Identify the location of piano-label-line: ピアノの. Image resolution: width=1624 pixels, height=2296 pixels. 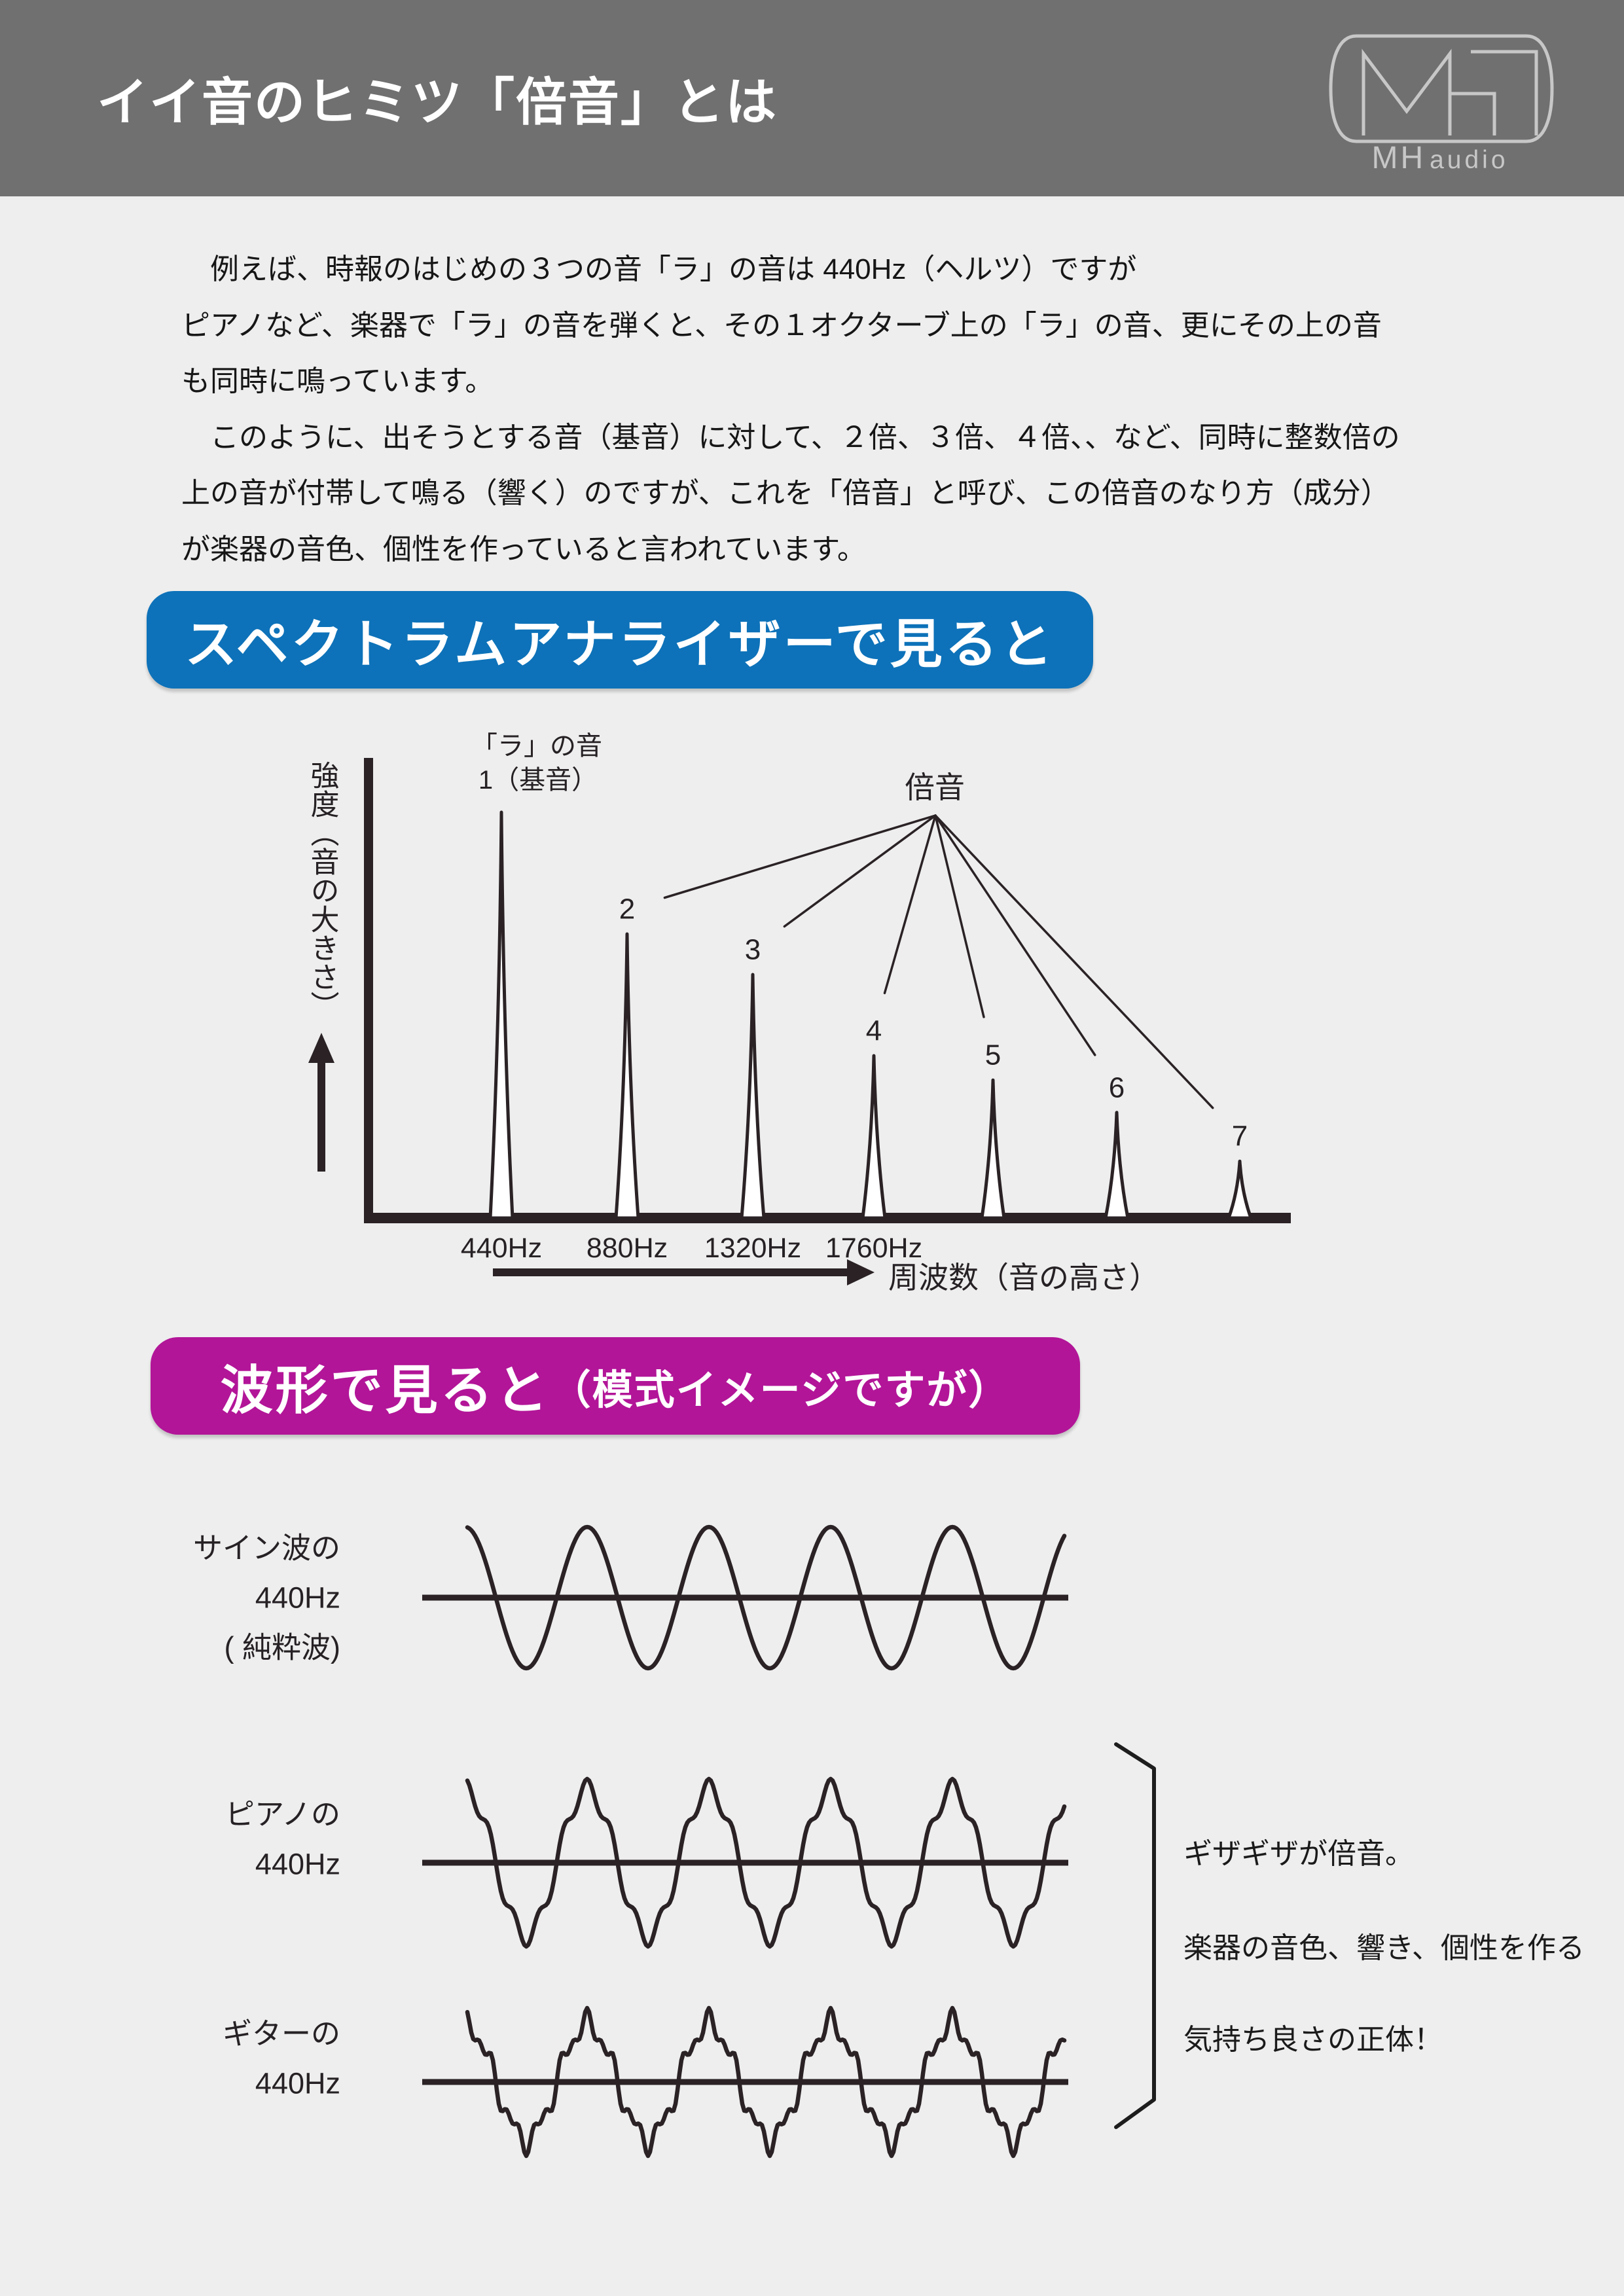
(282, 1814).